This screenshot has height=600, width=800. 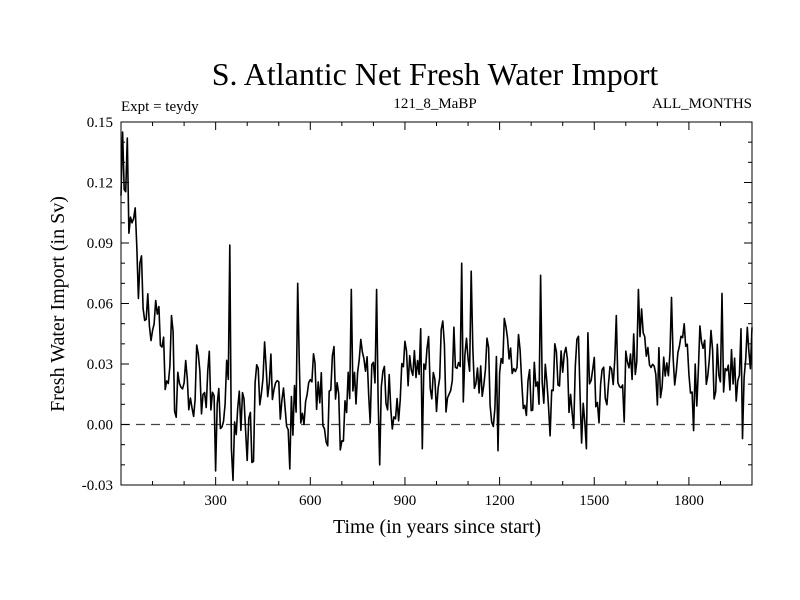 What do you see at coordinates (215, 501) in the screenshot?
I see `x-tick-label: 300` at bounding box center [215, 501].